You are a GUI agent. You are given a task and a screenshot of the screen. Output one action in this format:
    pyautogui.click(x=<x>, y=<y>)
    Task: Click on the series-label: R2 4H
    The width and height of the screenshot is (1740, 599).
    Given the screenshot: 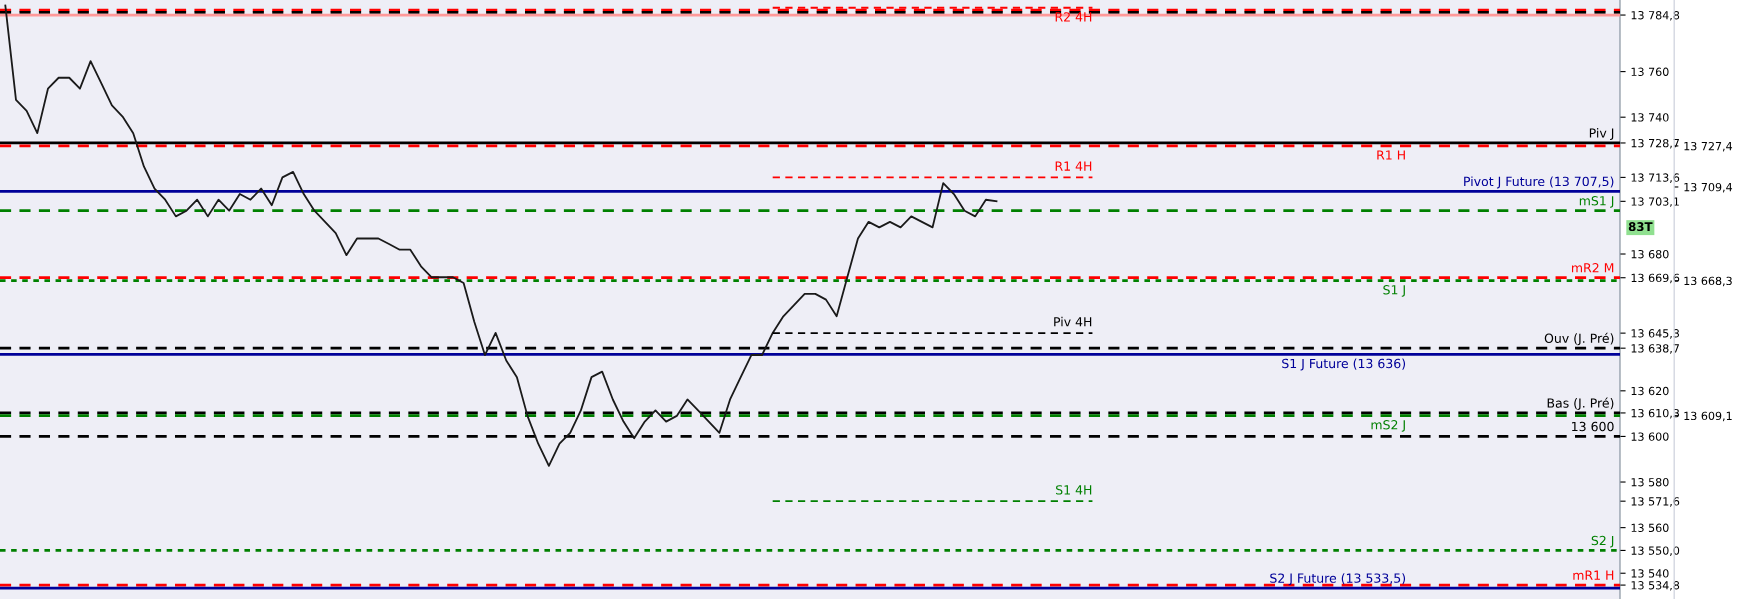 What is the action you would take?
    pyautogui.click(x=1073, y=17)
    